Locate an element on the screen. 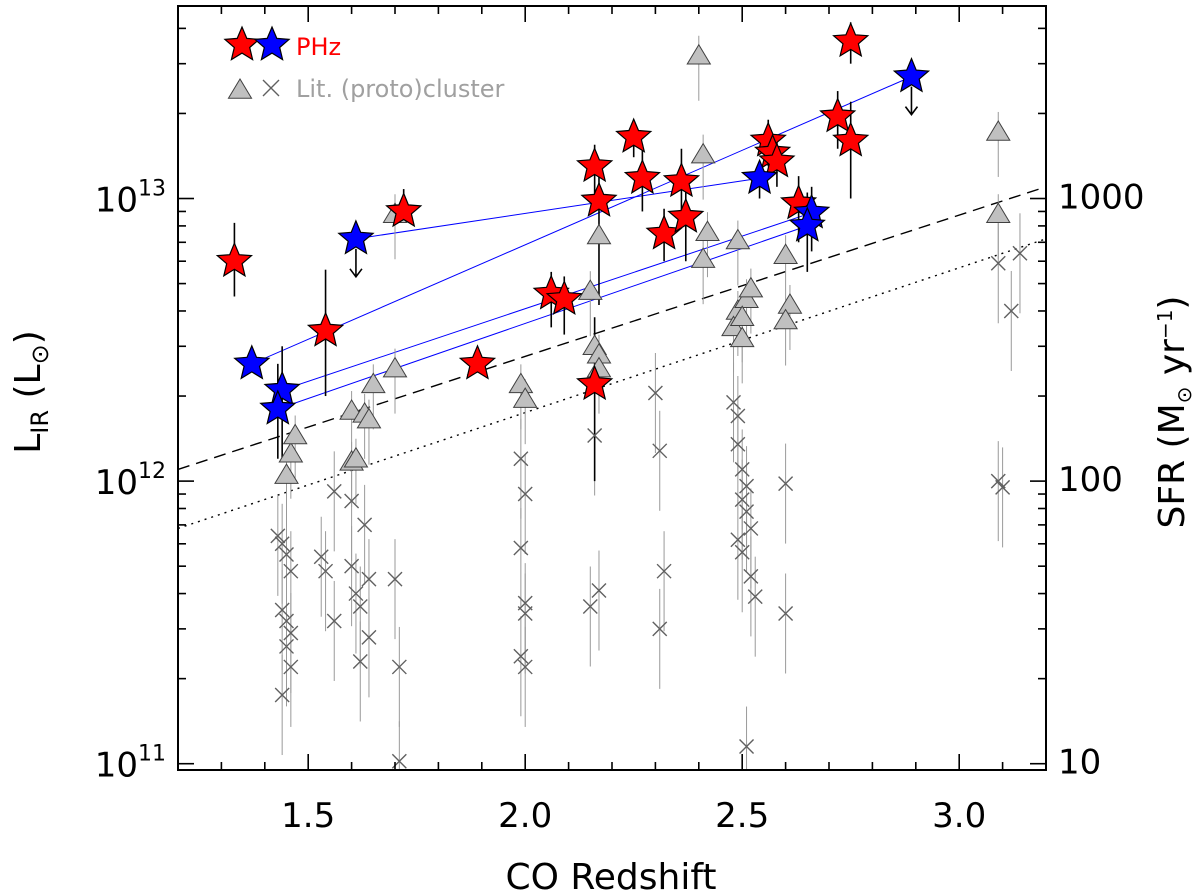 Image resolution: width=1200 pixels, height=892 pixels. legend-markers is located at coordinates (257, 62).